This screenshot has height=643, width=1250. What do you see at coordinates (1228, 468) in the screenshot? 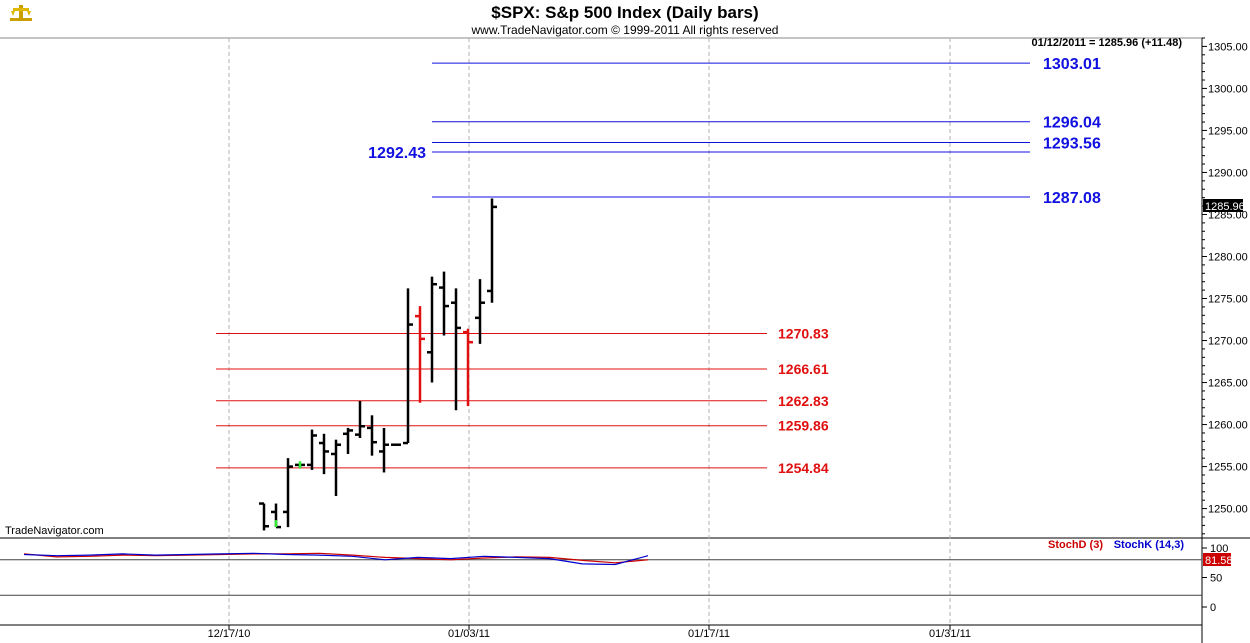
I see `price-tick-label: 1255.00` at bounding box center [1228, 468].